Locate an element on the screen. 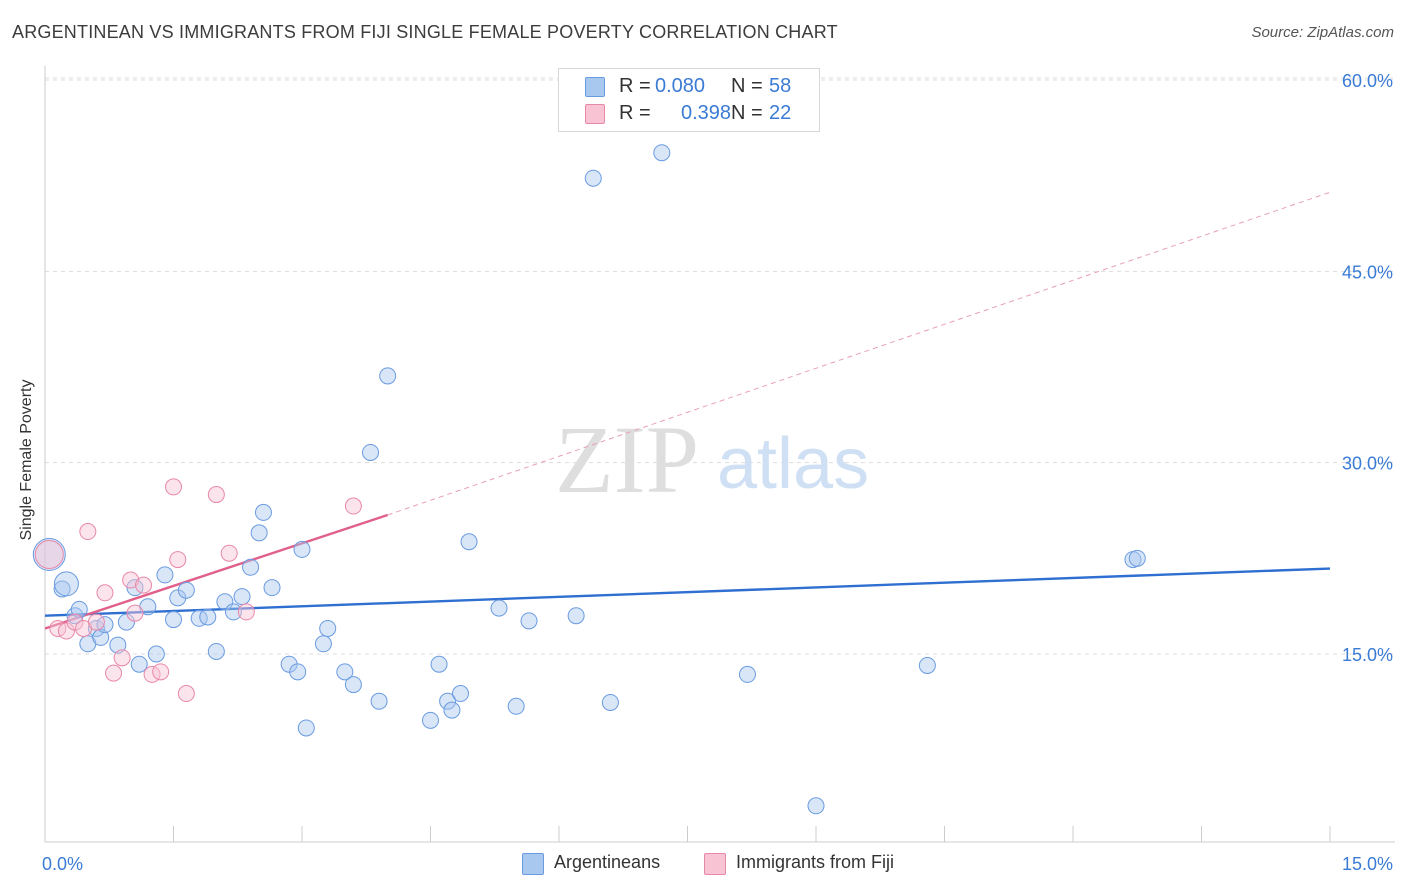 This screenshot has width=1406, height=892. legend: R = 0.080 N = 58 R = 0.398 N = 22 is located at coordinates (689, 100).